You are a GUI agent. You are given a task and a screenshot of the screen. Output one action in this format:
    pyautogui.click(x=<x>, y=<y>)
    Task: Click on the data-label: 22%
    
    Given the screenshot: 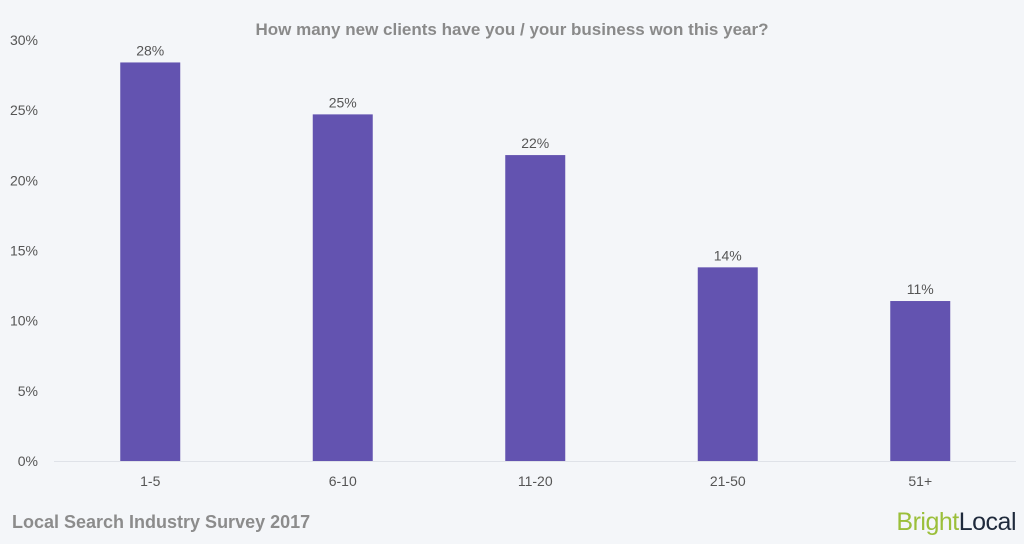 What is the action you would take?
    pyautogui.click(x=535, y=143)
    